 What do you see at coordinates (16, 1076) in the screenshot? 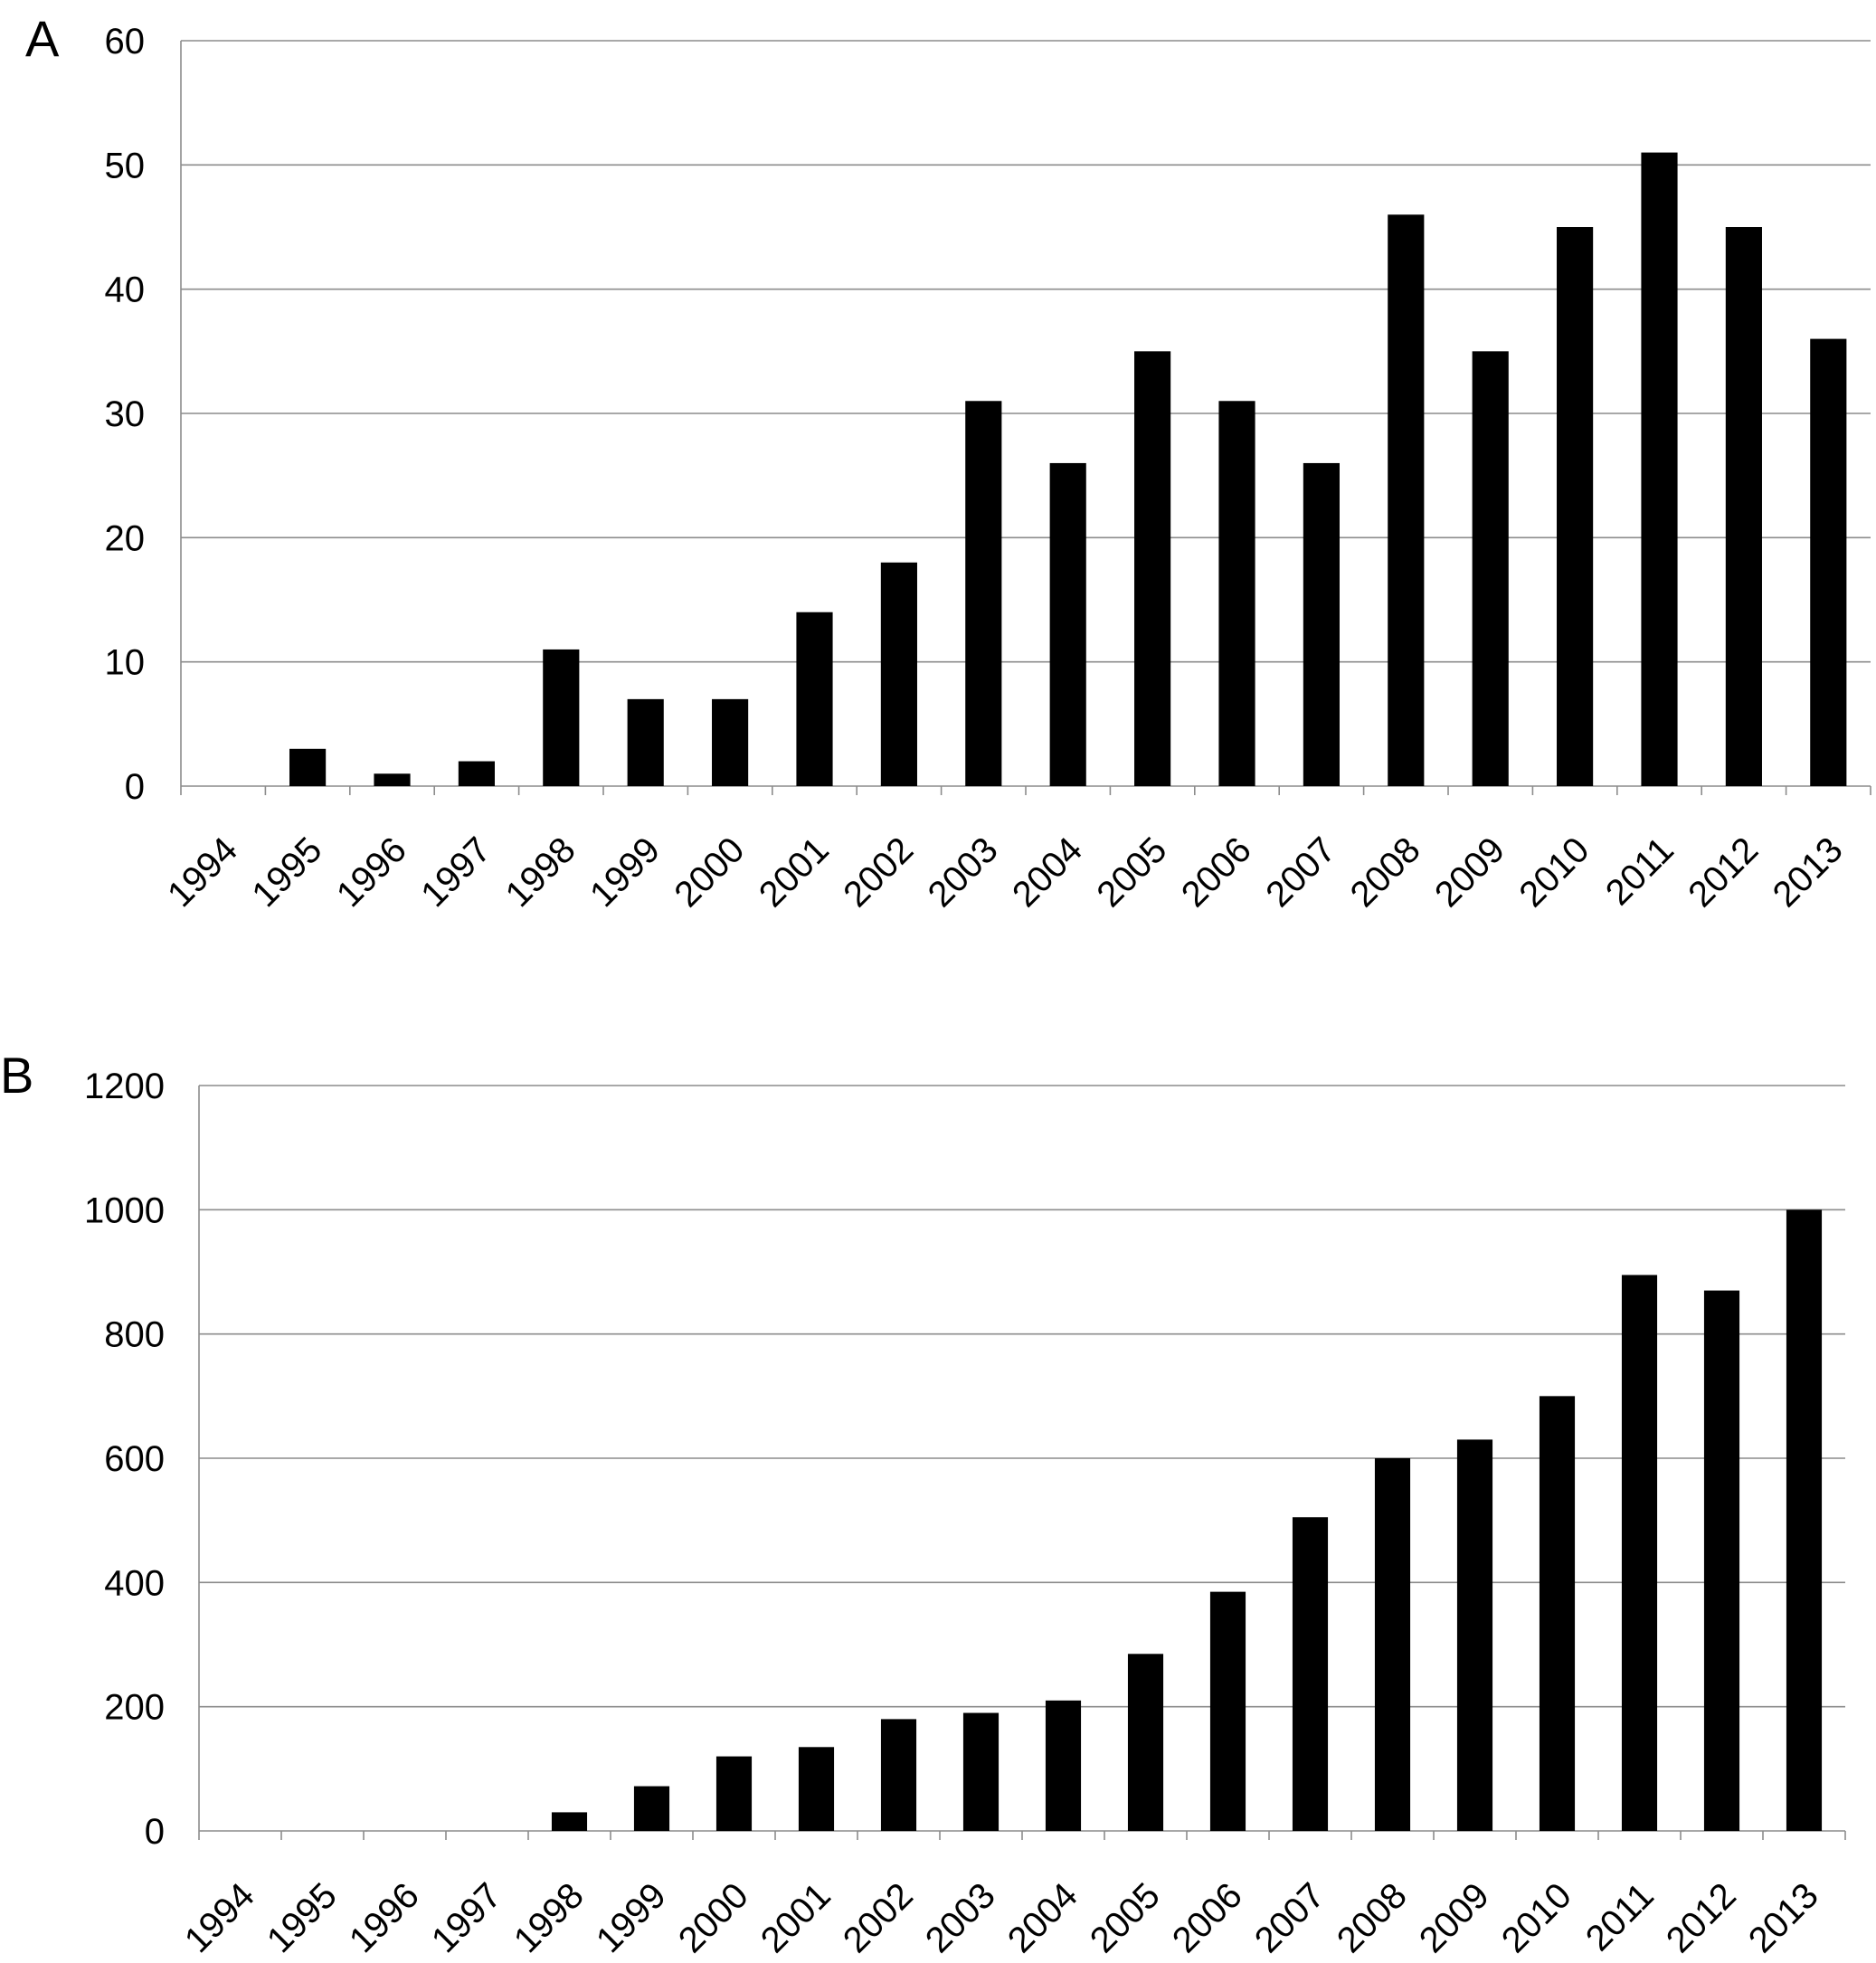
I see `panel-label: B` at bounding box center [16, 1076].